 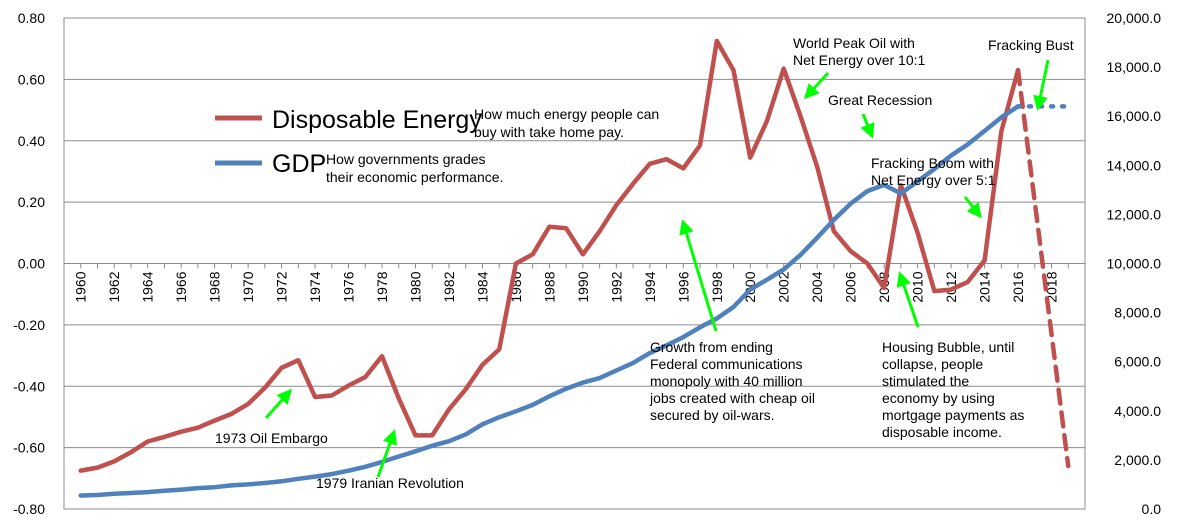 I want to click on y-right-tick-label: 0.0, so click(x=1152, y=509).